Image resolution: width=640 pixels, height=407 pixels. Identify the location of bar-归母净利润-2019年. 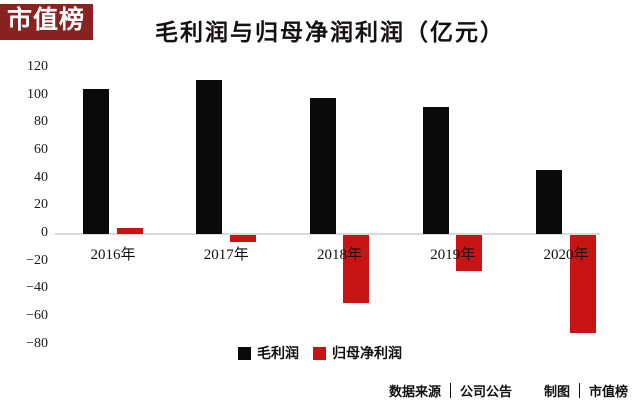
(469, 253).